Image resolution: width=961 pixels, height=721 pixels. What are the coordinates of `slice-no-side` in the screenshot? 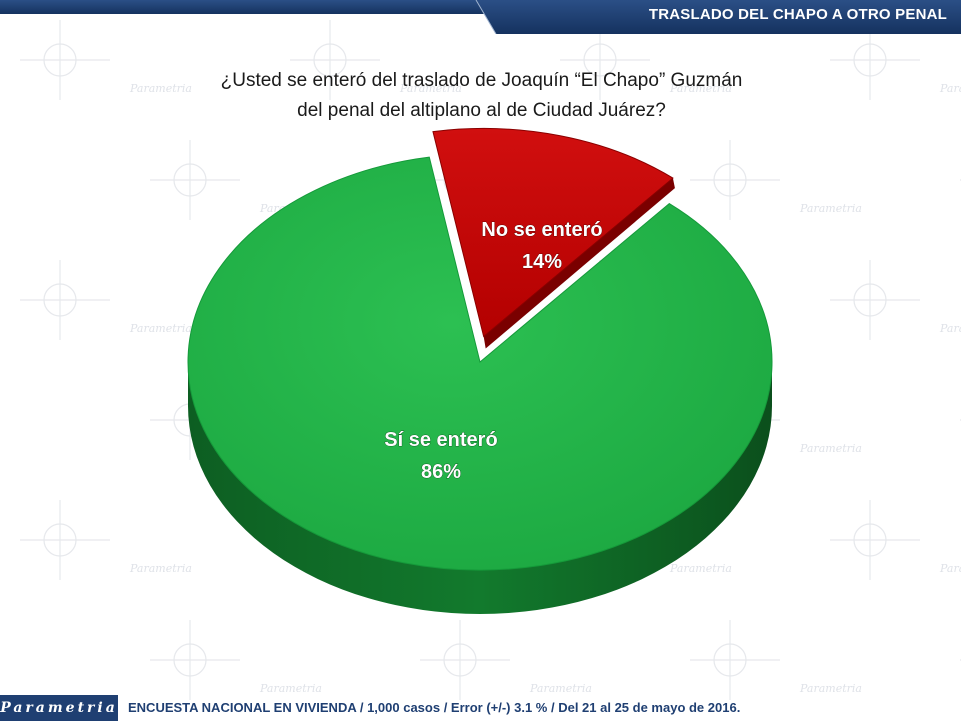 It's located at (579, 263).